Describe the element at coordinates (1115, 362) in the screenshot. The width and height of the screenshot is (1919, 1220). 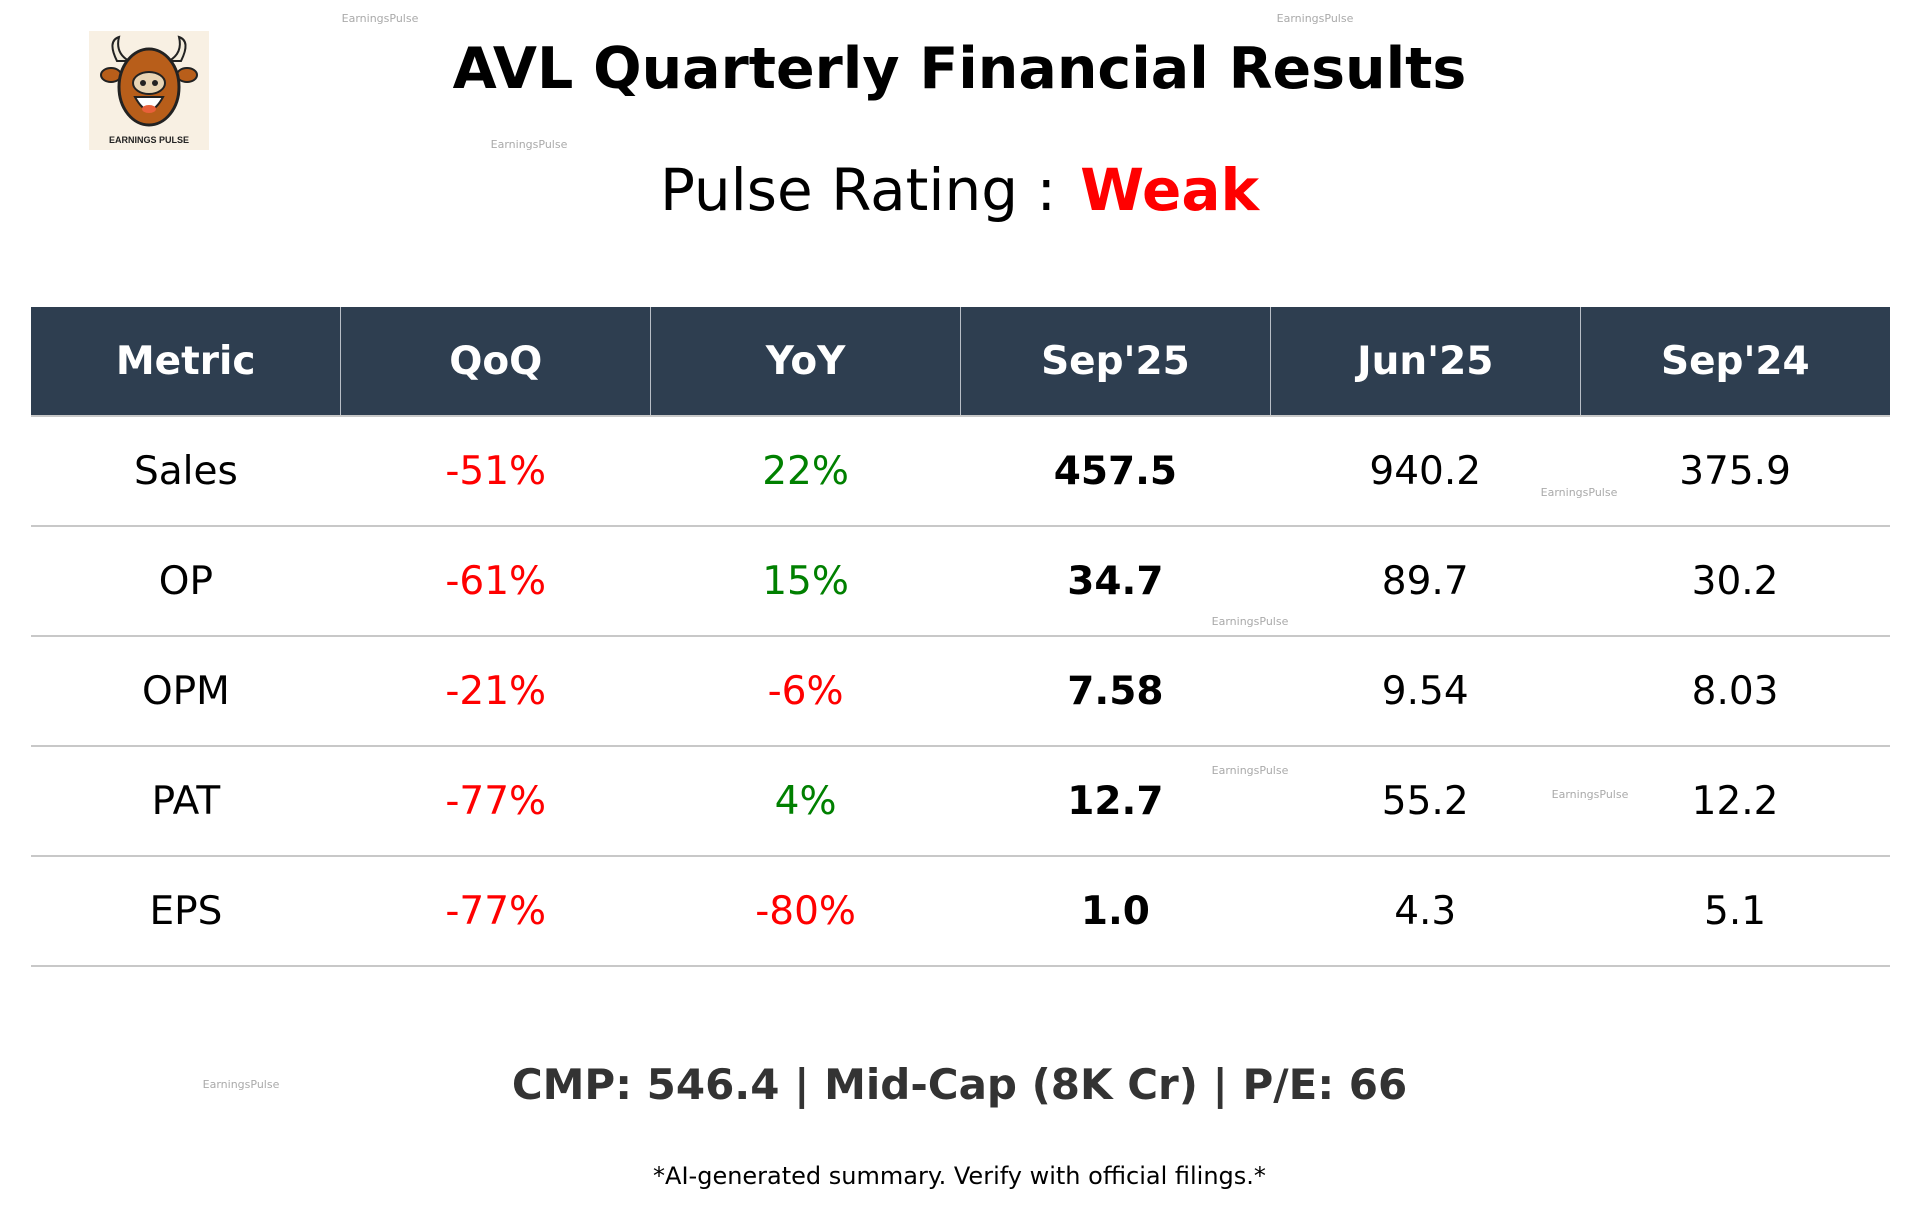
I see `header-sep25: Sep'25` at that location.